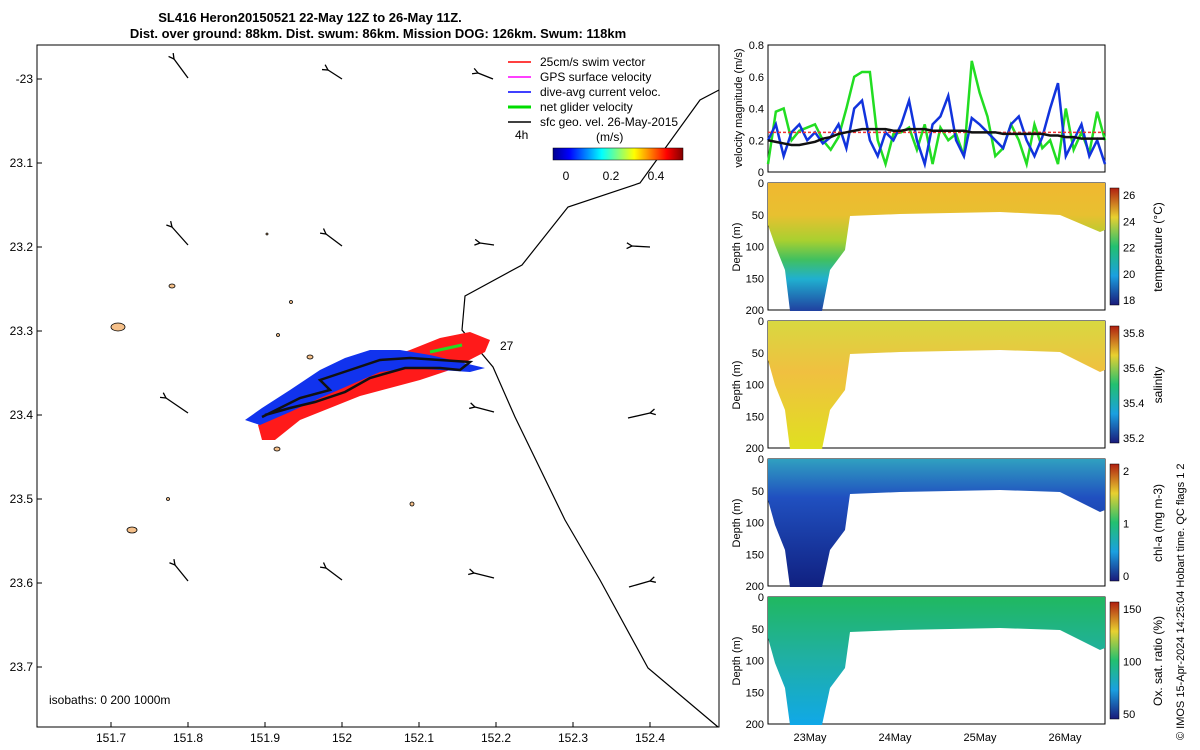 The image size is (1200, 750). Describe the element at coordinates (739, 107) in the screenshot. I see `velocity-ylabel: velocity magnitude (m/s)` at that location.